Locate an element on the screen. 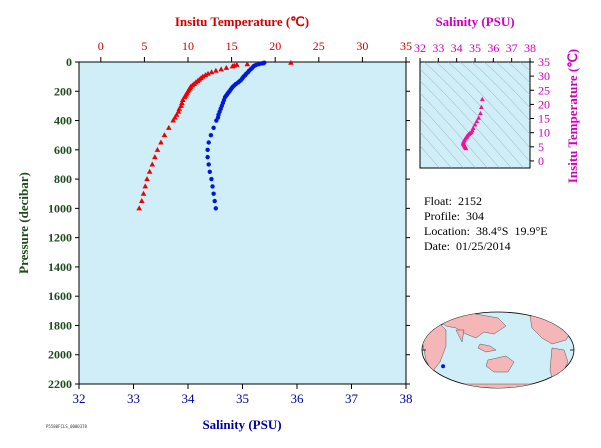  salinity-tick-label: 32 is located at coordinates (79, 398).